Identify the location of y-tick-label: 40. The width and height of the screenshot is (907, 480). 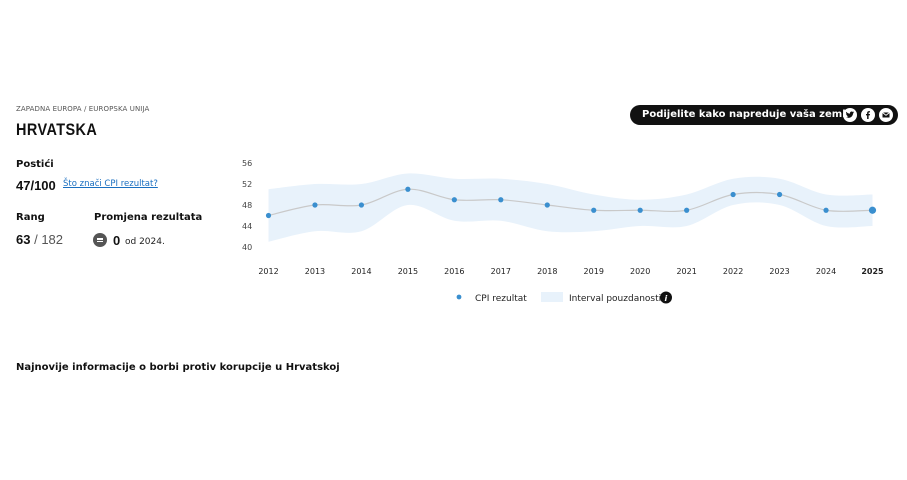
(247, 247).